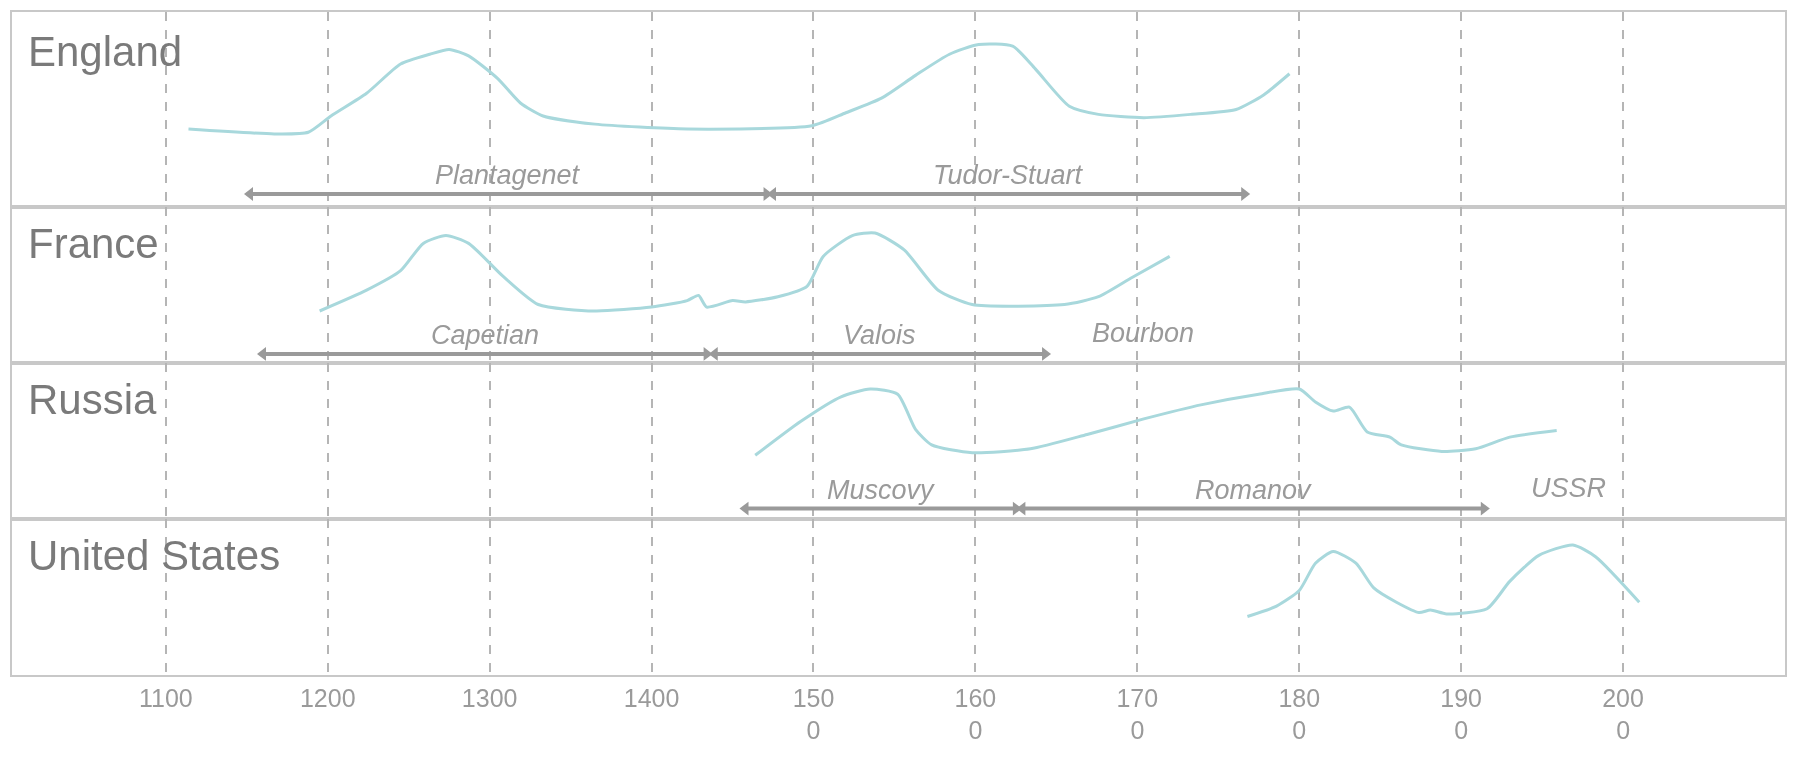 This screenshot has height=775, width=1795. I want to click on x-tick-label: 1300, so click(489, 697).